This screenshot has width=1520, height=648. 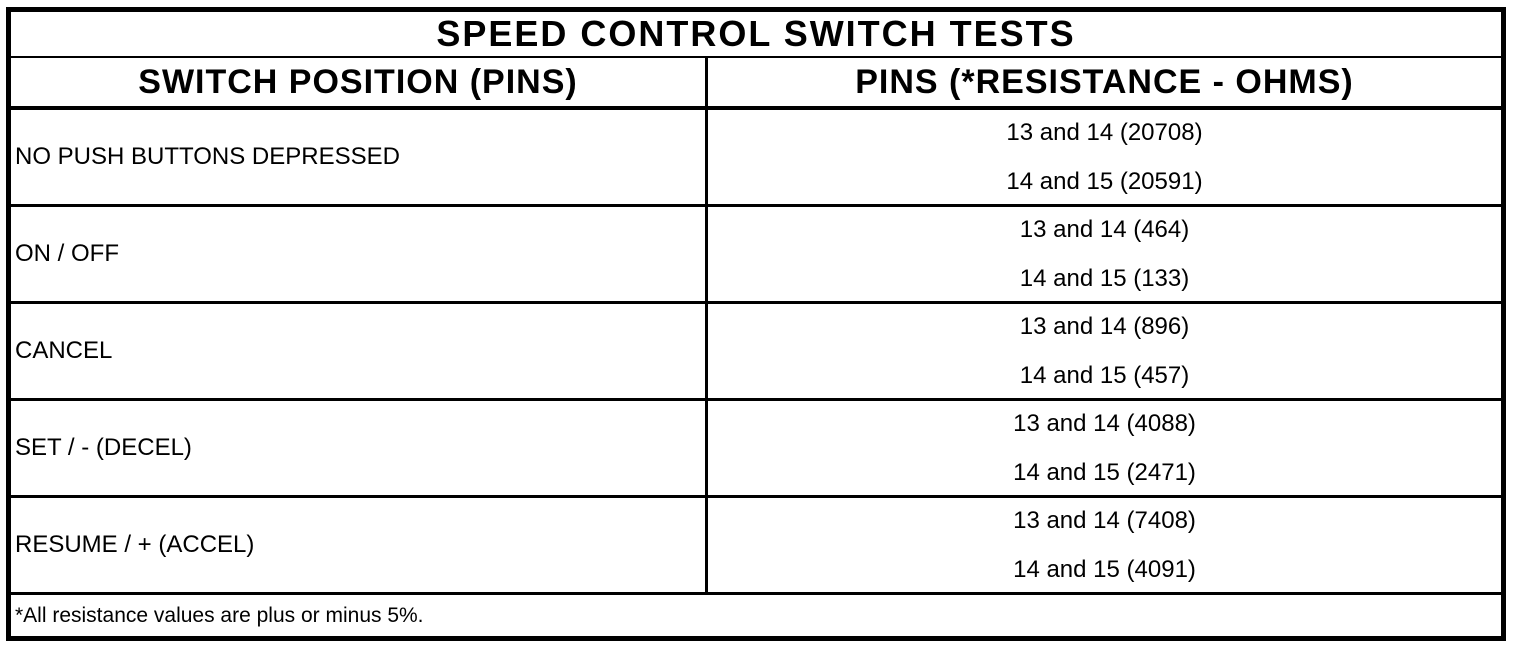 I want to click on pin-resistance-value: 14 and 15 (133), so click(x=1104, y=278).